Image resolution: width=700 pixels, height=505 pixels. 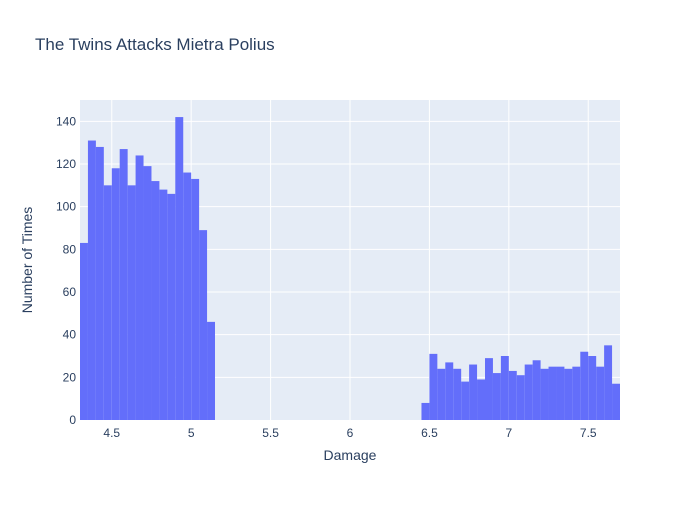 What do you see at coordinates (66, 121) in the screenshot?
I see `y-tick-label: 140` at bounding box center [66, 121].